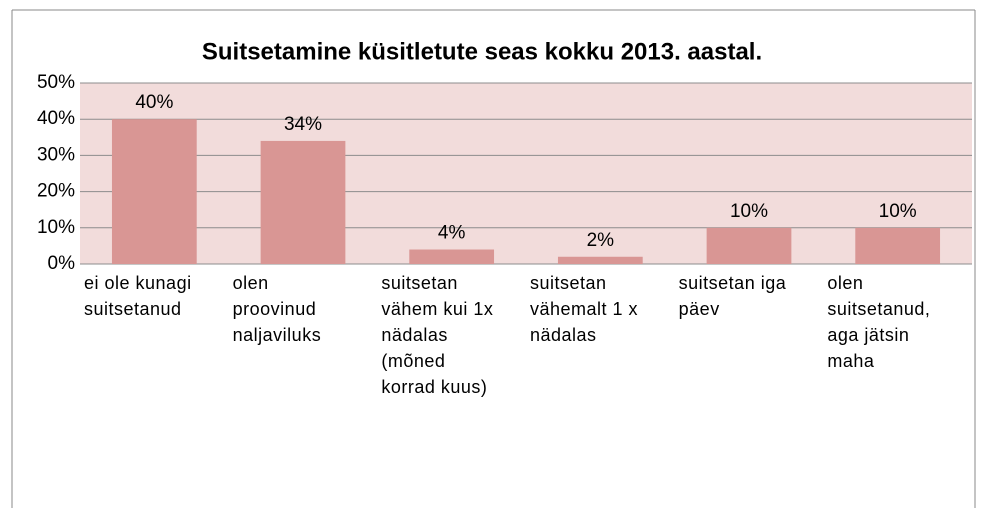 The height and width of the screenshot is (508, 989). What do you see at coordinates (879, 322) in the screenshot?
I see `x-tick-label: olen suitsetanud, aga jätsin maha` at bounding box center [879, 322].